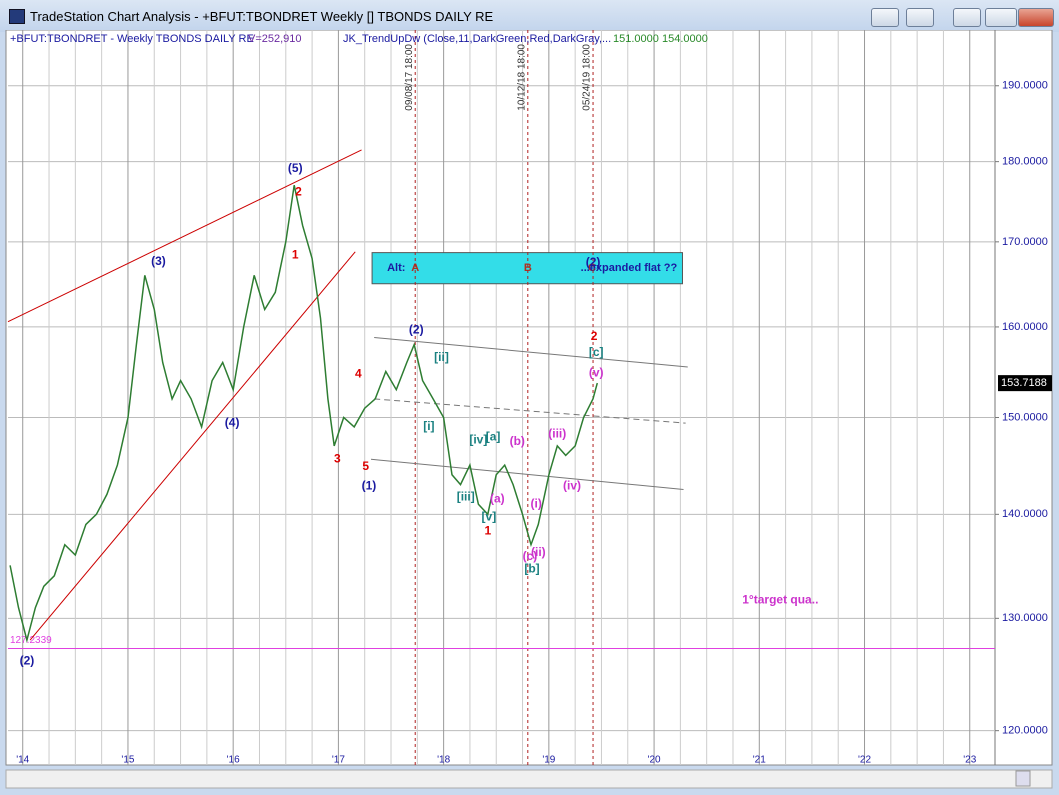 The height and width of the screenshot is (795, 1059). Describe the element at coordinates (1025, 417) in the screenshot. I see `y-tick-label: 150.0000` at that location.